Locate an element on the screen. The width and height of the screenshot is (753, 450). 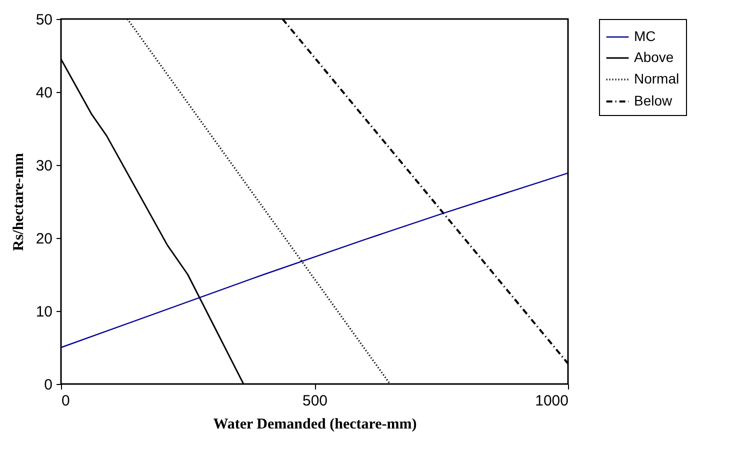
x-tick-label: 0 is located at coordinates (66, 401).